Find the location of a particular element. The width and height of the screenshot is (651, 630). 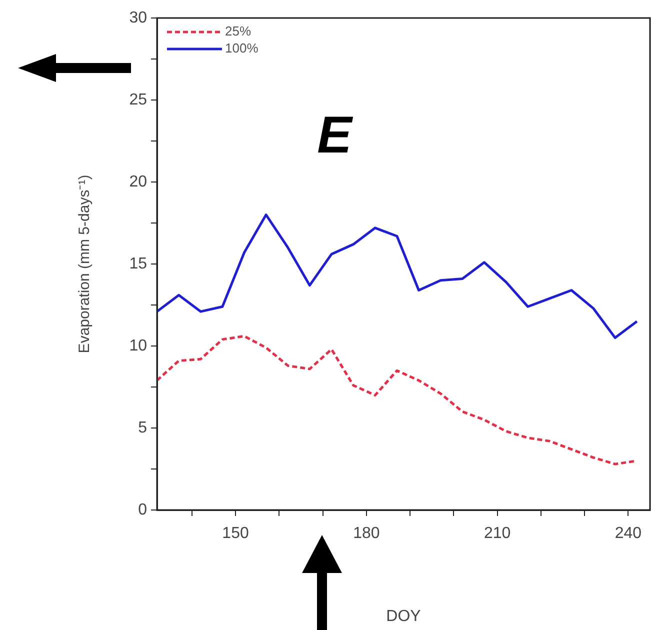

y-axis-title: Evaporation (mm 5-days⁻¹) is located at coordinates (85, 264).